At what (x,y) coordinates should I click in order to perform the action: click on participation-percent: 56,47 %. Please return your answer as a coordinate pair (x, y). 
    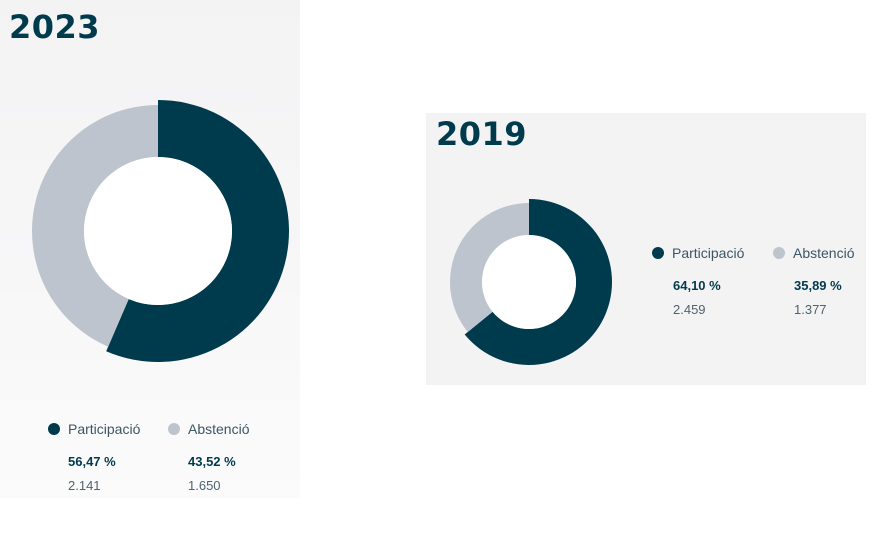
    Looking at the image, I should click on (92, 461).